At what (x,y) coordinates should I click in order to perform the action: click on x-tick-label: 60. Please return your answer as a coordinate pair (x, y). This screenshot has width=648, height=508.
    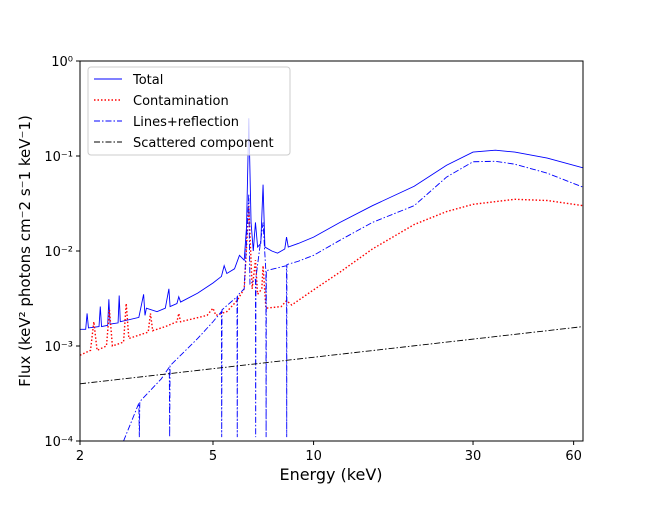
    Looking at the image, I should click on (573, 456).